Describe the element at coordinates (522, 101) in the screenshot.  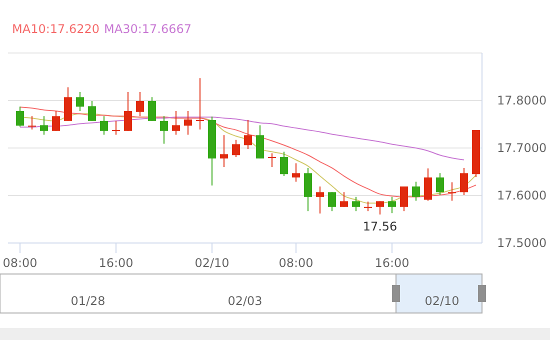
I see `y-tick-label: 17.8000` at that location.